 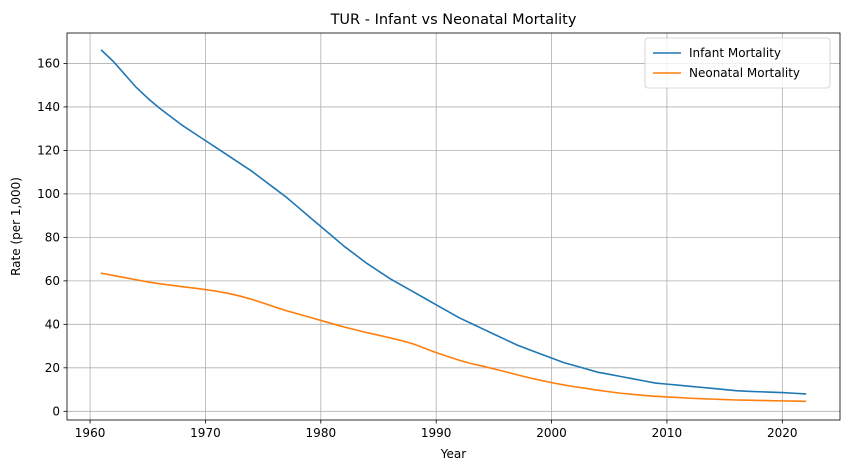 I want to click on x-axis-label: Year, so click(x=453, y=454).